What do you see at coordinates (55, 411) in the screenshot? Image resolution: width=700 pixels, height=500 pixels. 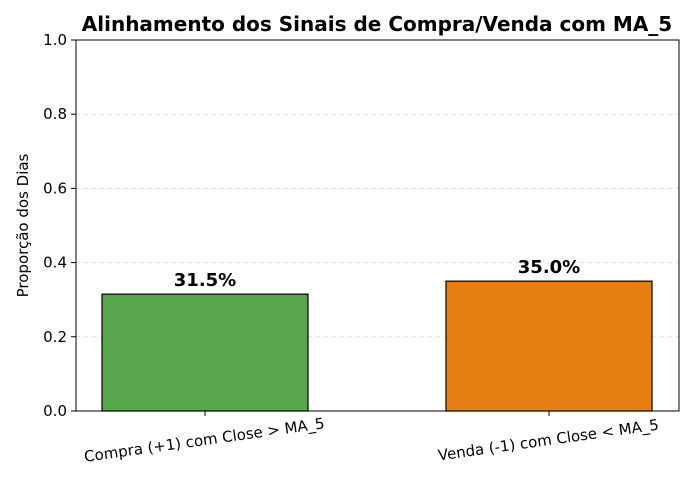 I see `y-tick-label: 0.0` at bounding box center [55, 411].